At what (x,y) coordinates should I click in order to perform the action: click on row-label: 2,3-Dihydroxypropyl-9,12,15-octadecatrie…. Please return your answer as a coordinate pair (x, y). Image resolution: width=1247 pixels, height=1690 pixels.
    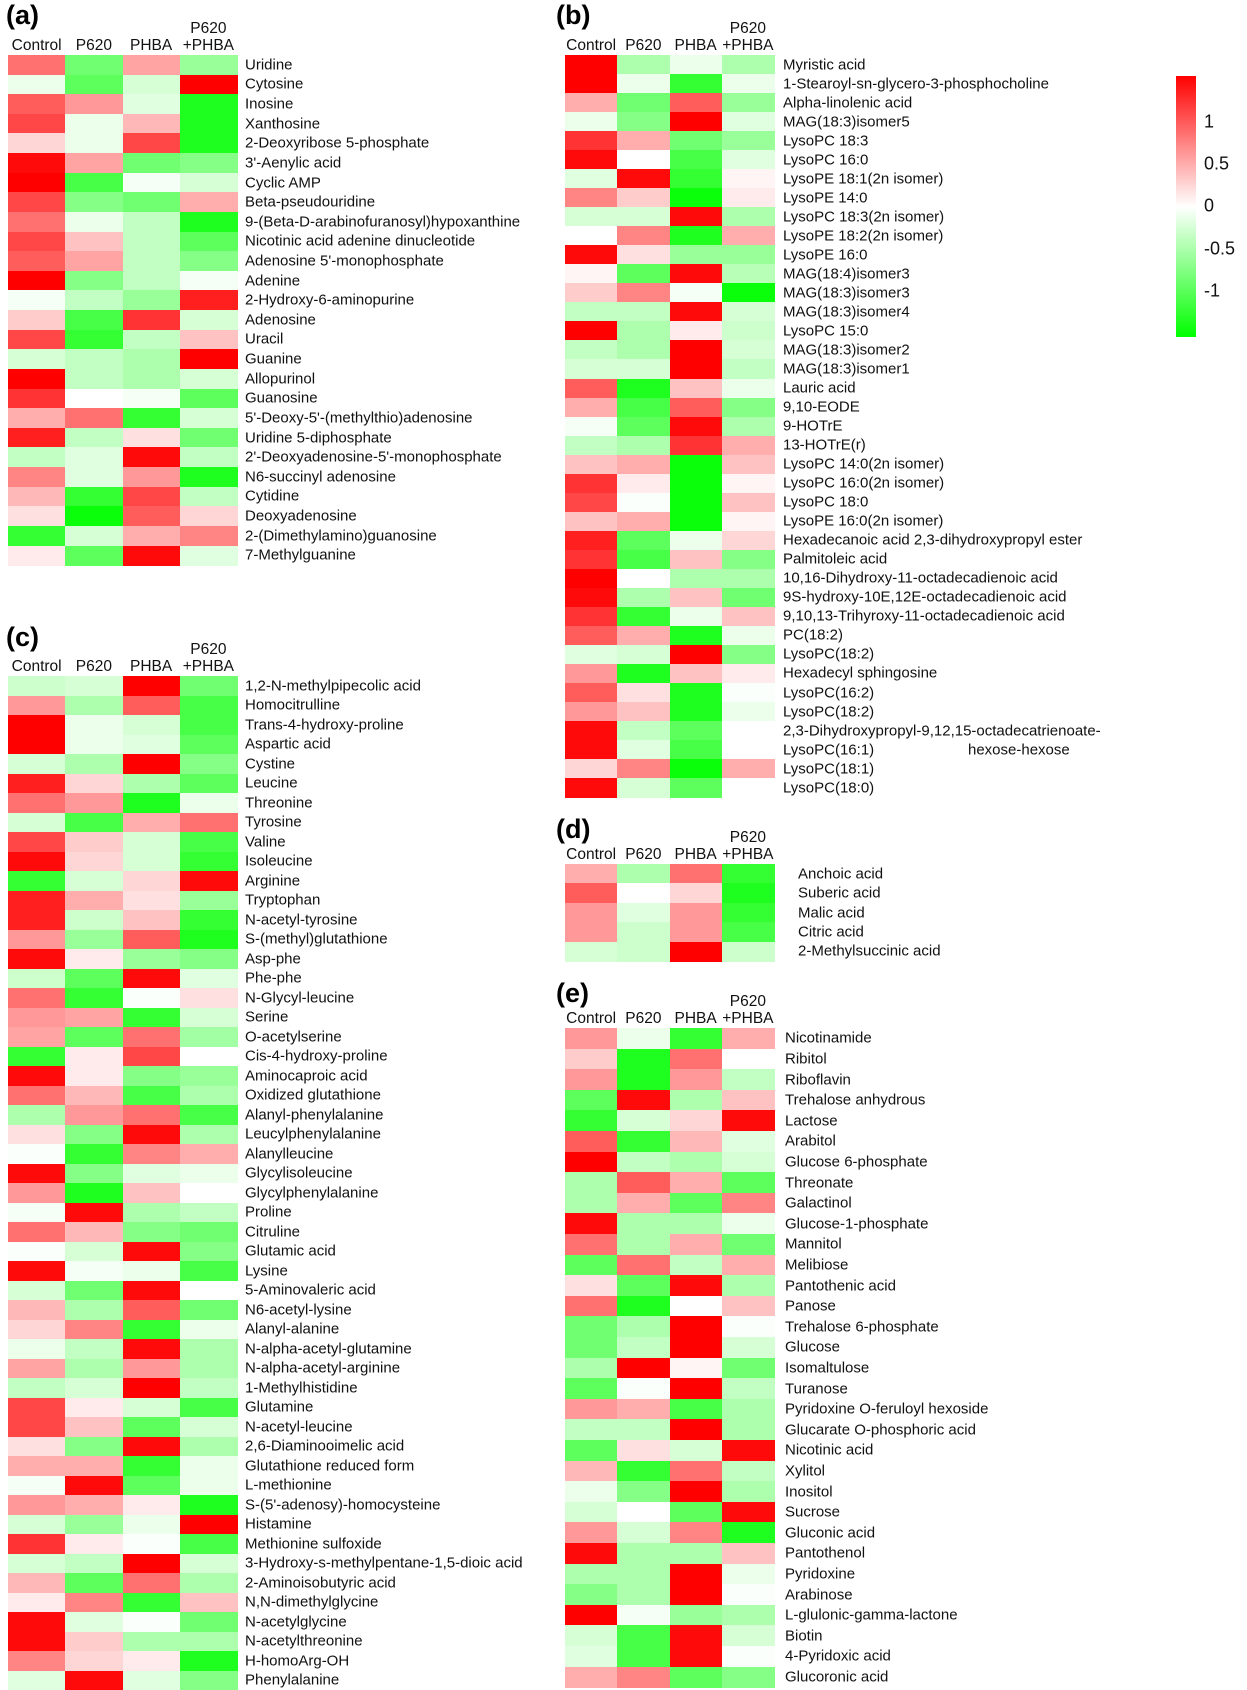
    Looking at the image, I should click on (942, 731).